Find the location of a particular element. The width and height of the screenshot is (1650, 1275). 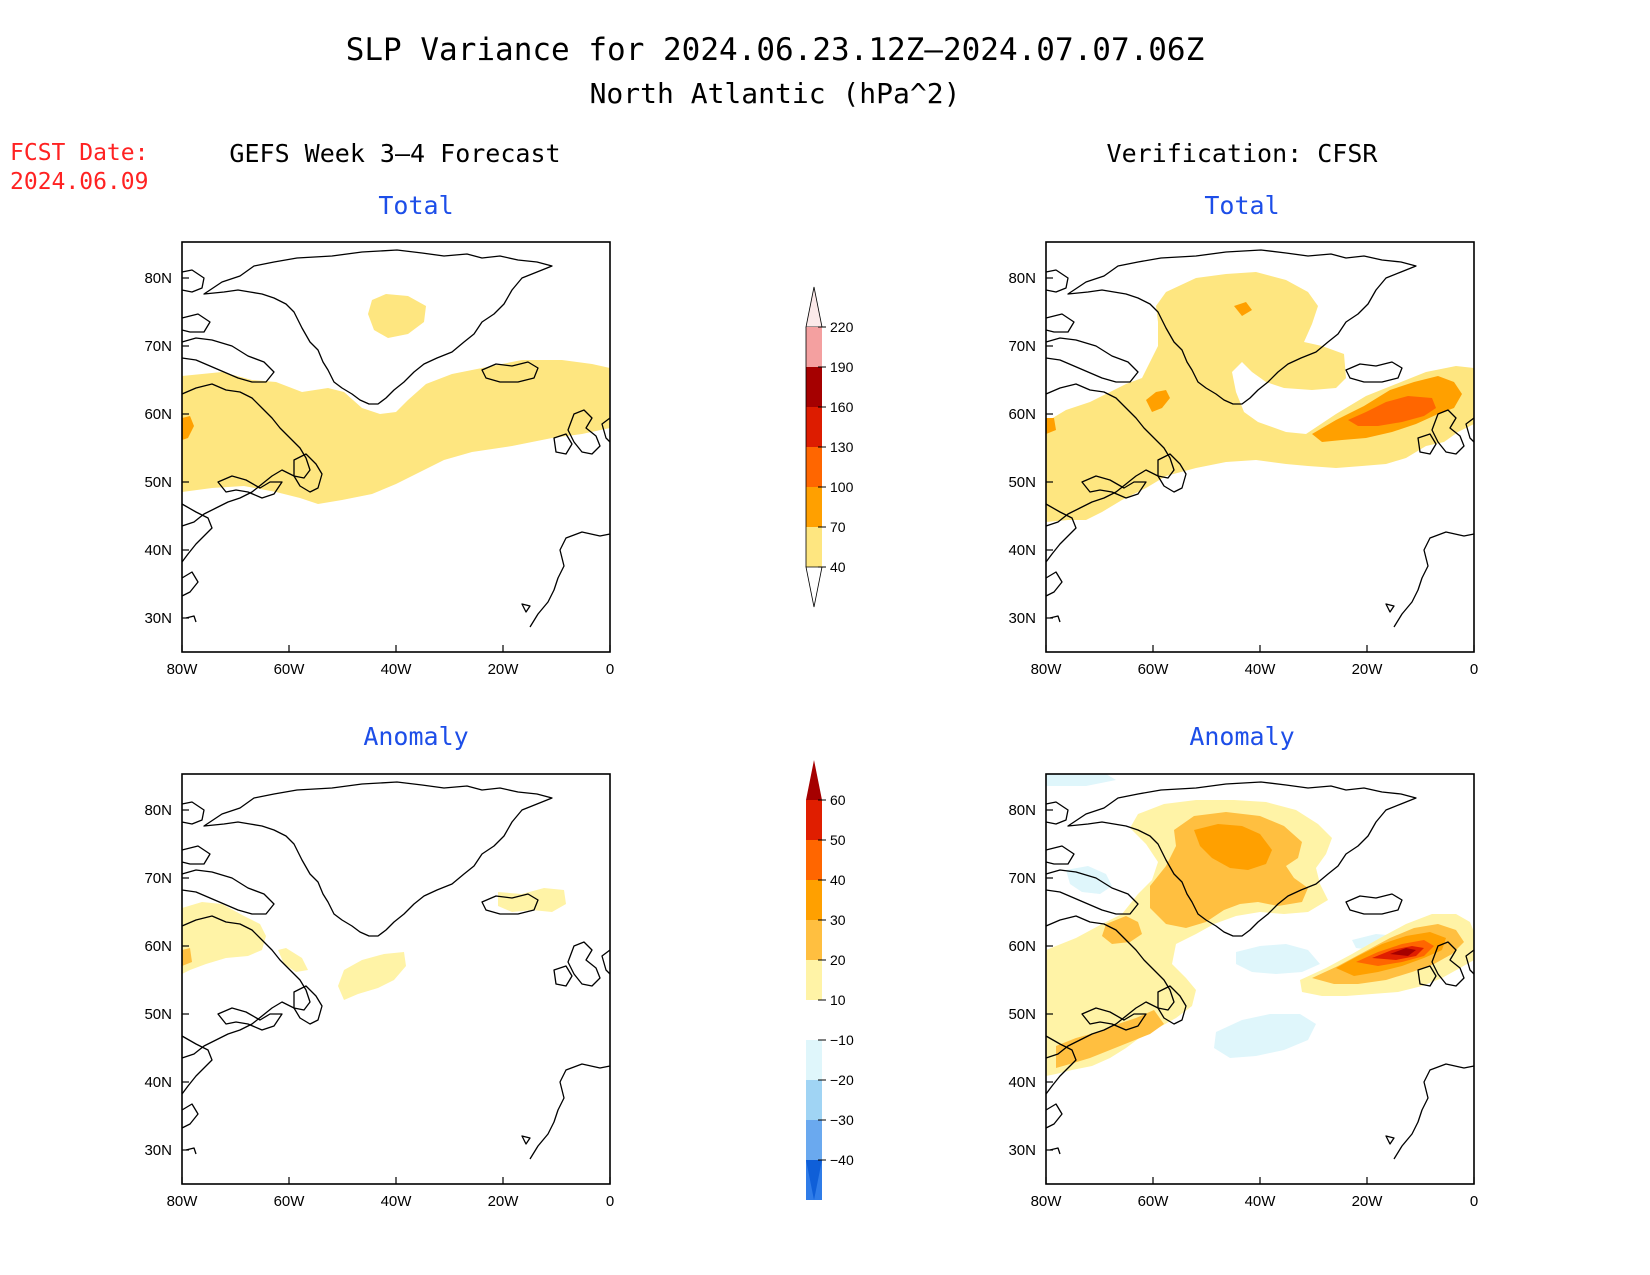

colorbar-label: 190 is located at coordinates (842, 367).